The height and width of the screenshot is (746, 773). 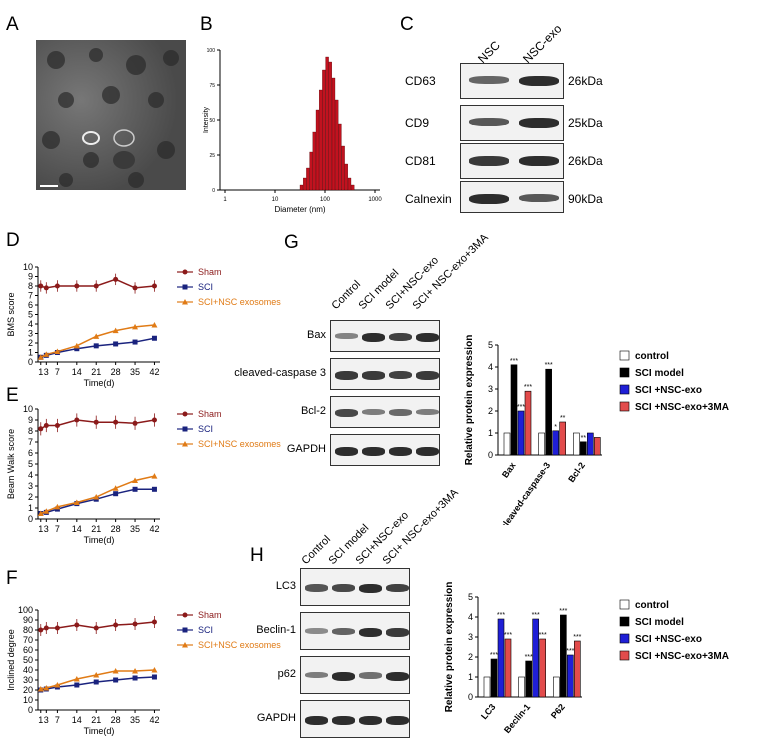 I want to click on b-ytick-label: 50, so click(x=212, y=121).